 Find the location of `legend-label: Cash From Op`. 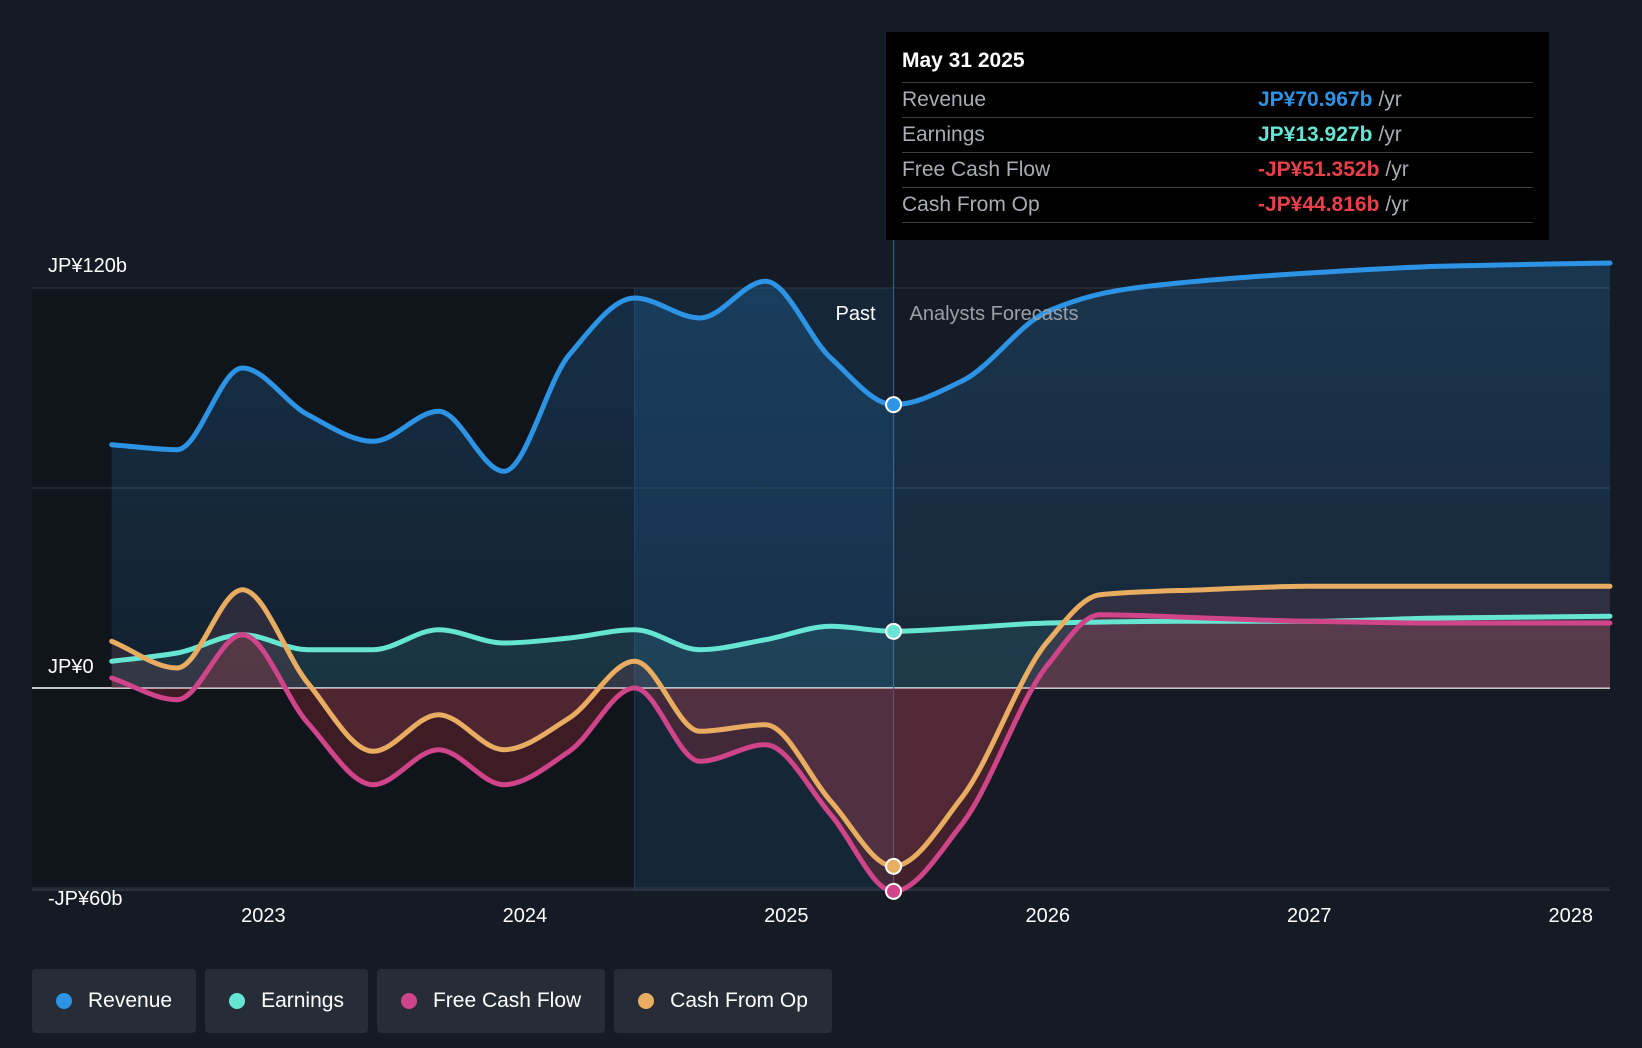

legend-label: Cash From Op is located at coordinates (739, 1000).